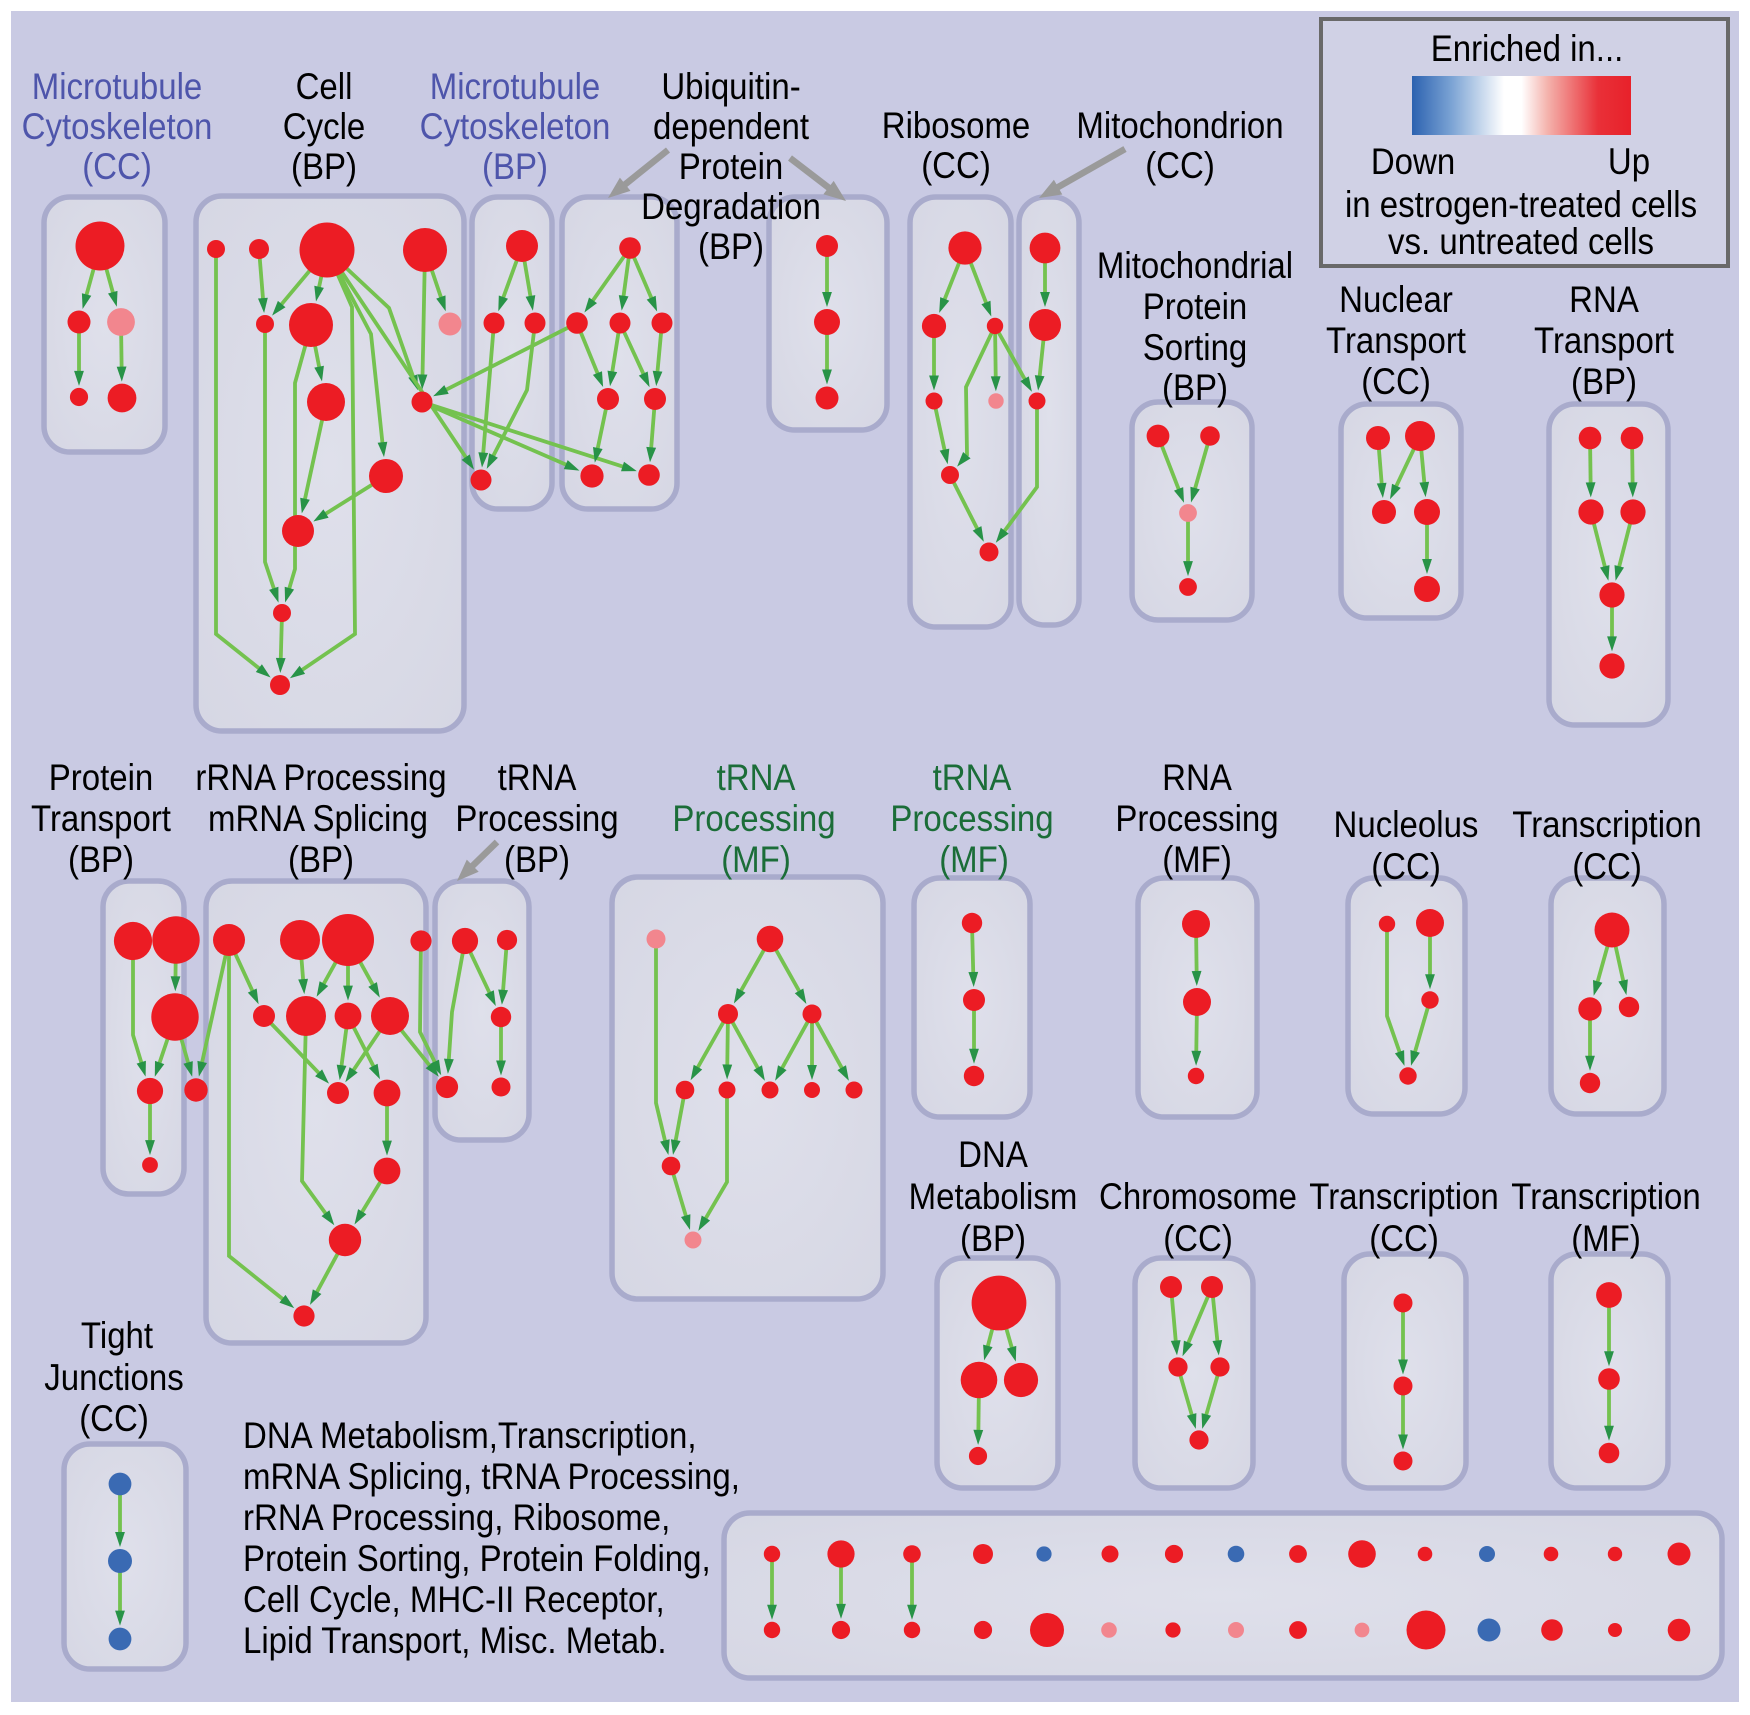  What do you see at coordinates (956, 125) in the screenshot?
I see `svg-text: Ribosome` at bounding box center [956, 125].